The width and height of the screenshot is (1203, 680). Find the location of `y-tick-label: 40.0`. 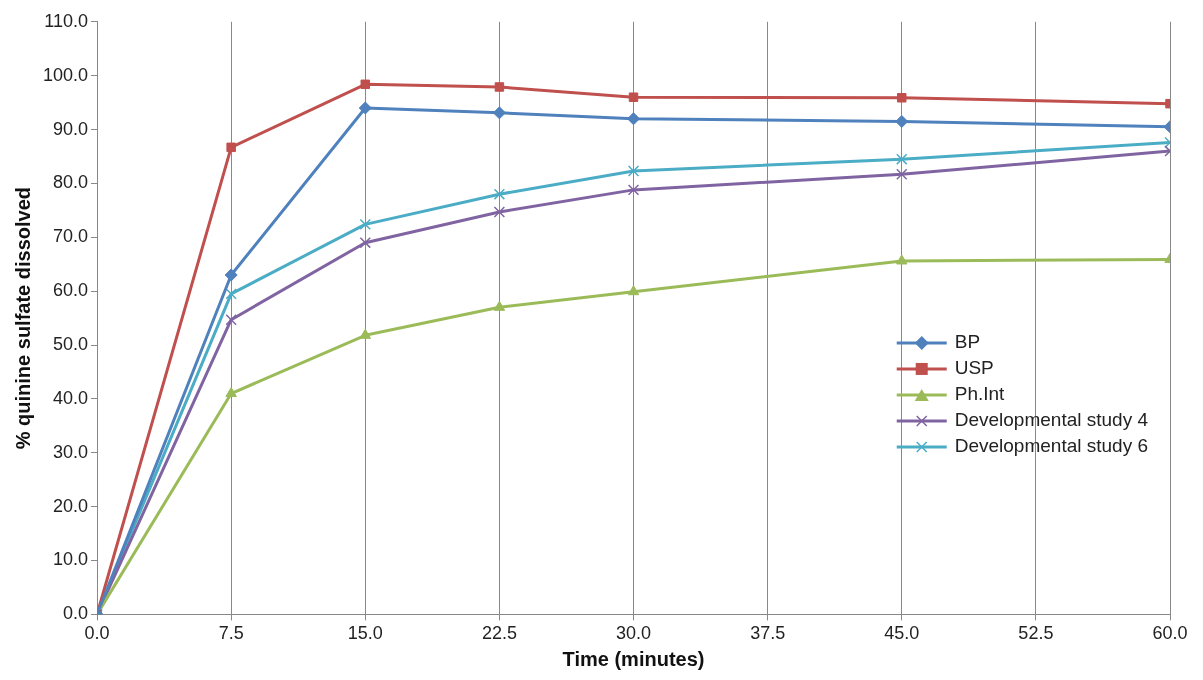

y-tick-label: 40.0 is located at coordinates (71, 397).